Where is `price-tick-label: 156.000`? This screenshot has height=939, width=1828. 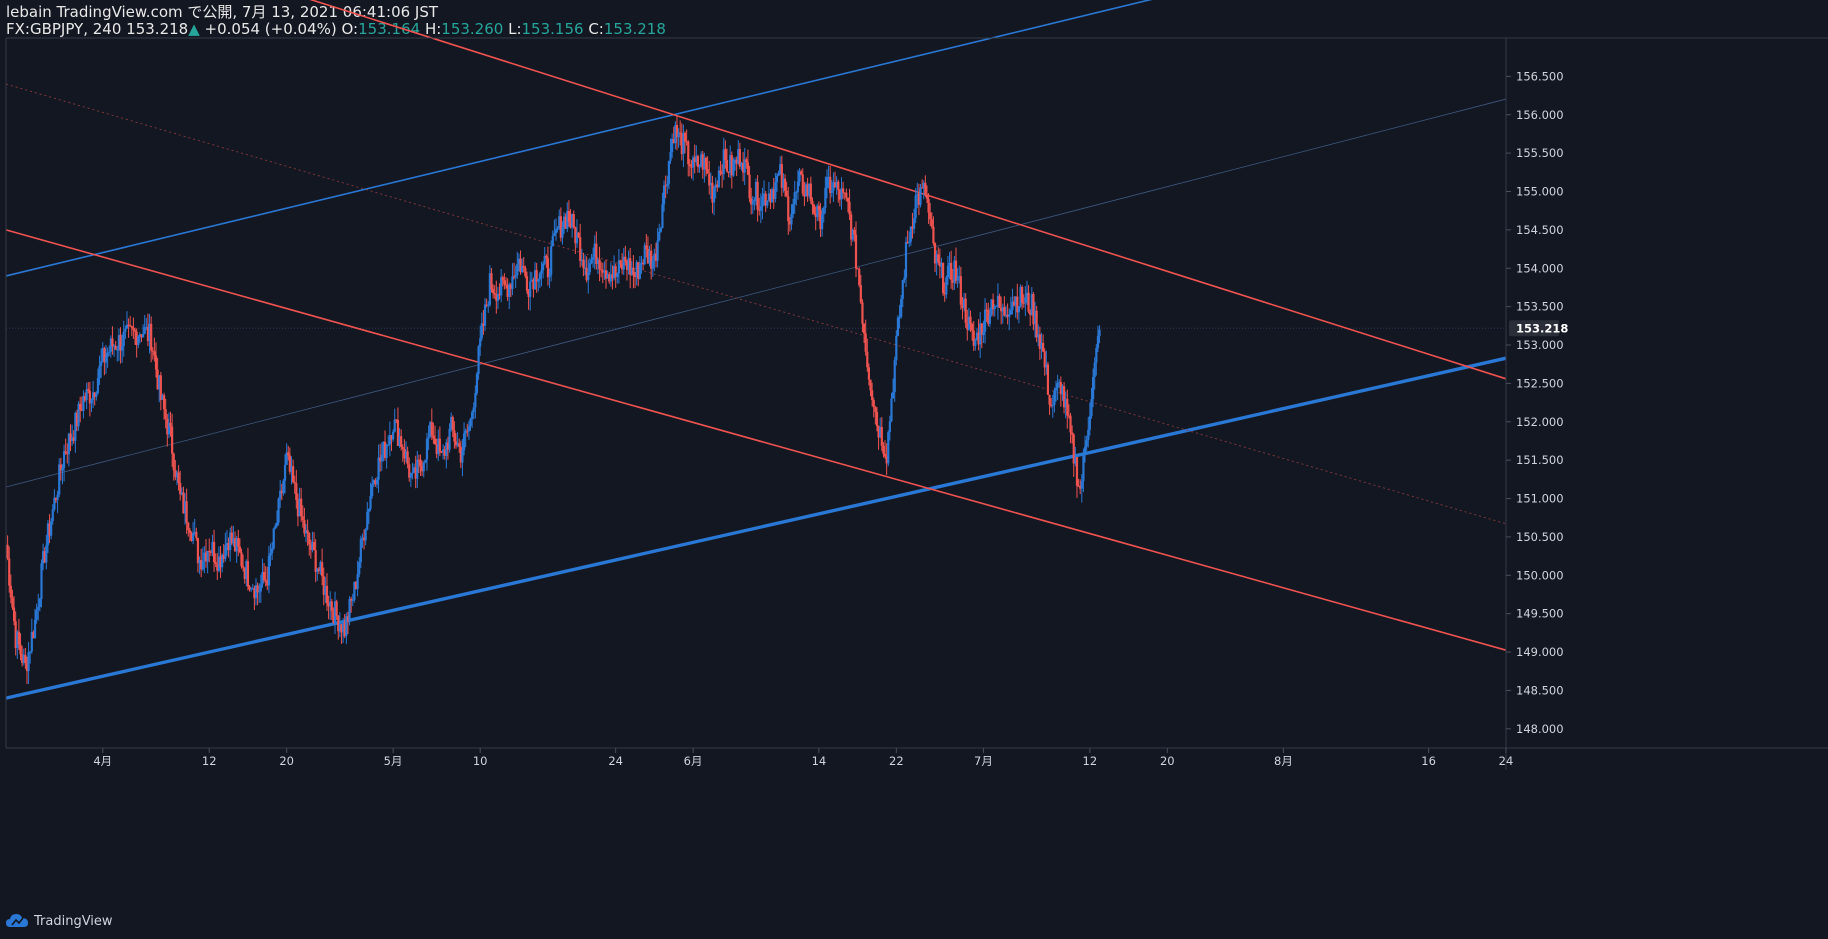 price-tick-label: 156.000 is located at coordinates (1540, 115).